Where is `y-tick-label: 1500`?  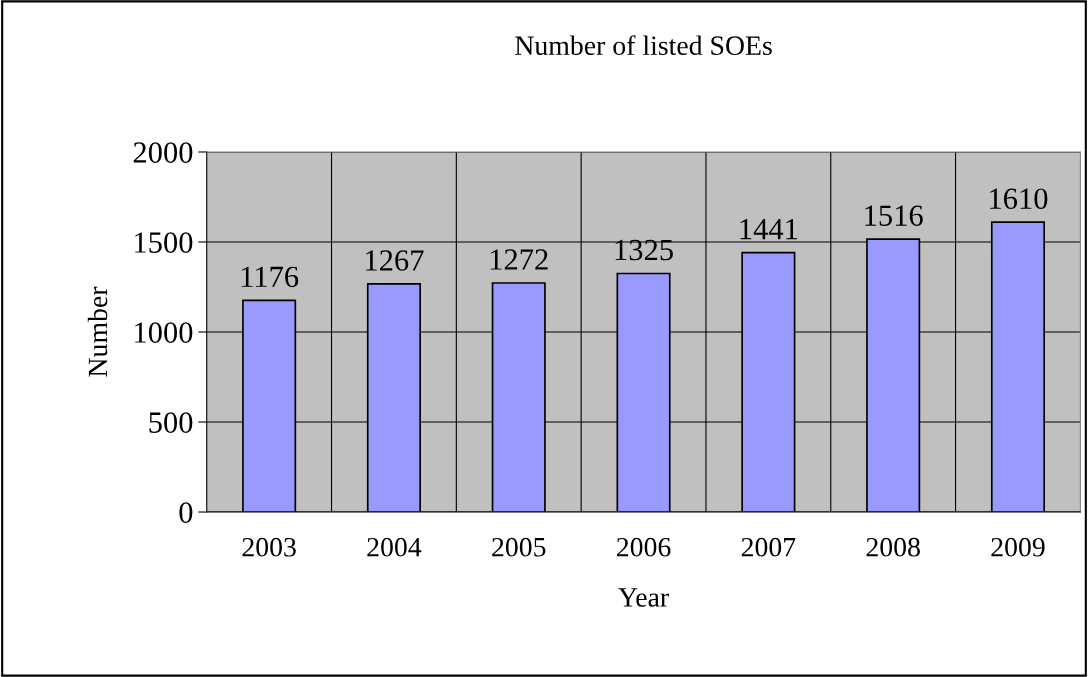 y-tick-label: 1500 is located at coordinates (164, 242).